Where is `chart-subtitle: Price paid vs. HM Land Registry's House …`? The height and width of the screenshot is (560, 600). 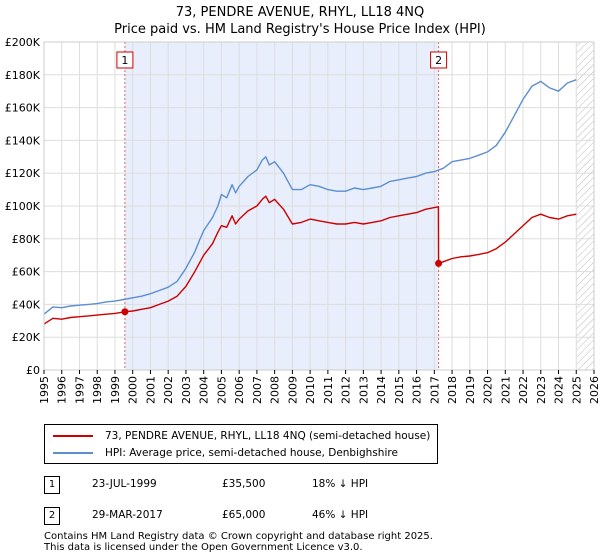
chart-subtitle: Price paid vs. HM Land Registry's House … is located at coordinates (300, 29).